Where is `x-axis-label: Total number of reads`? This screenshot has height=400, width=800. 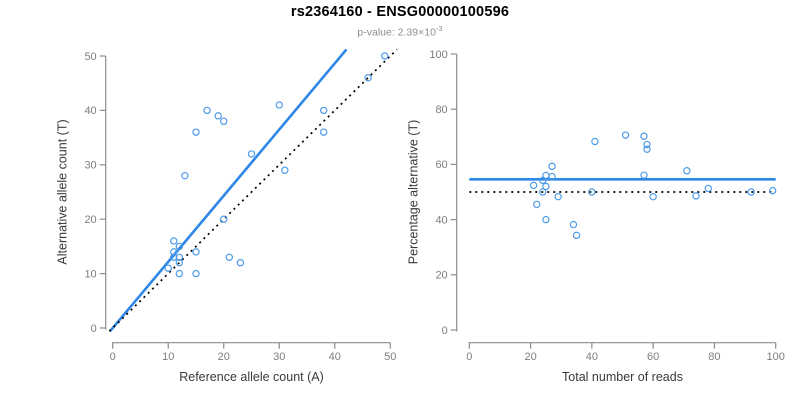
x-axis-label: Total number of reads is located at coordinates (622, 377).